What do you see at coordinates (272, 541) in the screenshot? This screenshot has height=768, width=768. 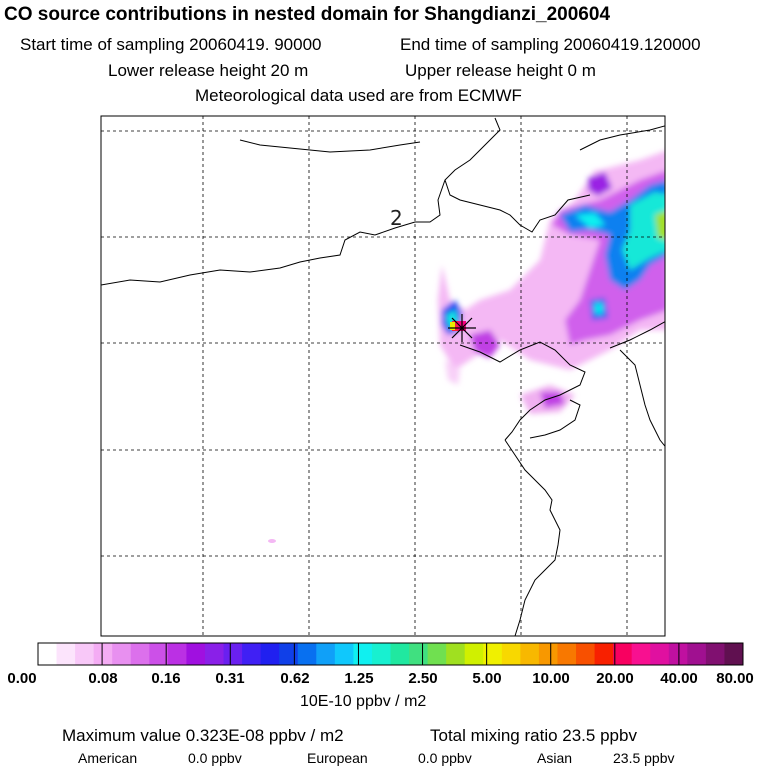 I see `plume-speck` at bounding box center [272, 541].